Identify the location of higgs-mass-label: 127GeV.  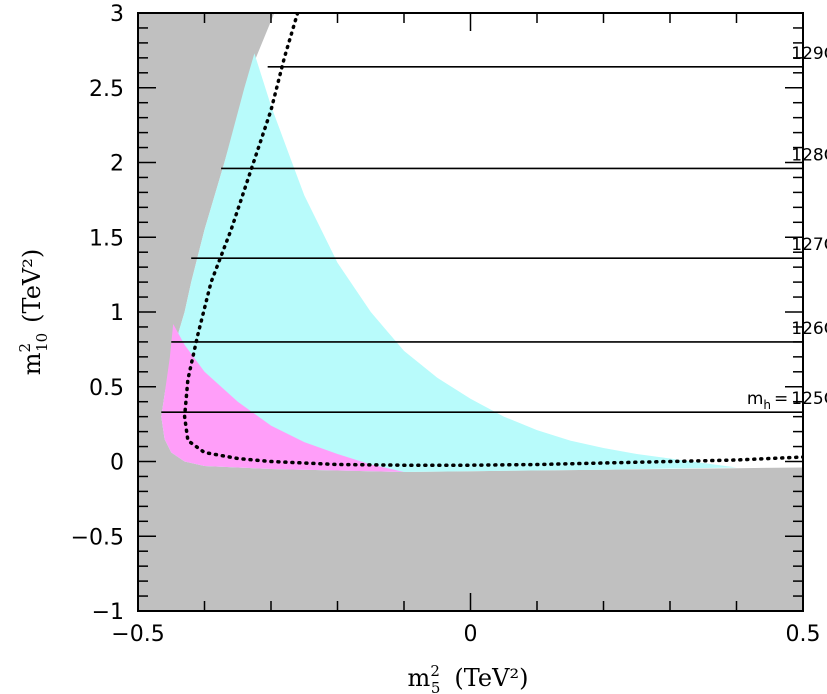
(809, 245).